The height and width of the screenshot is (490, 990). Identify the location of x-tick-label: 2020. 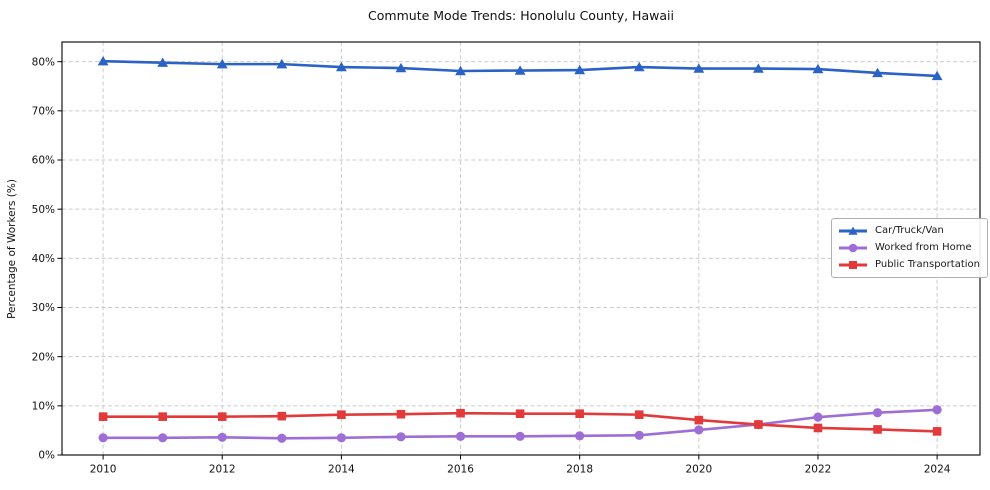
(698, 470).